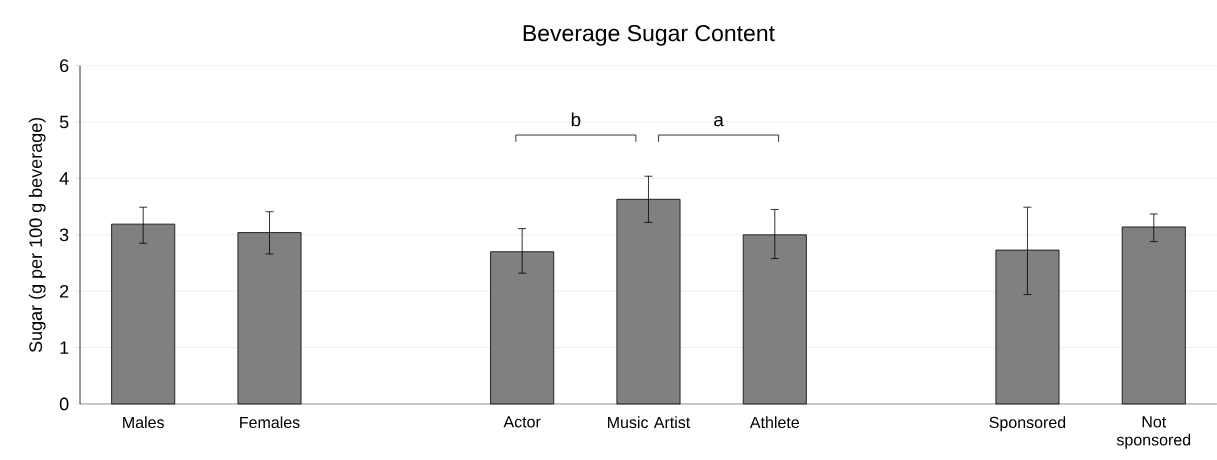  I want to click on y-tick-label: 5, so click(64, 122).